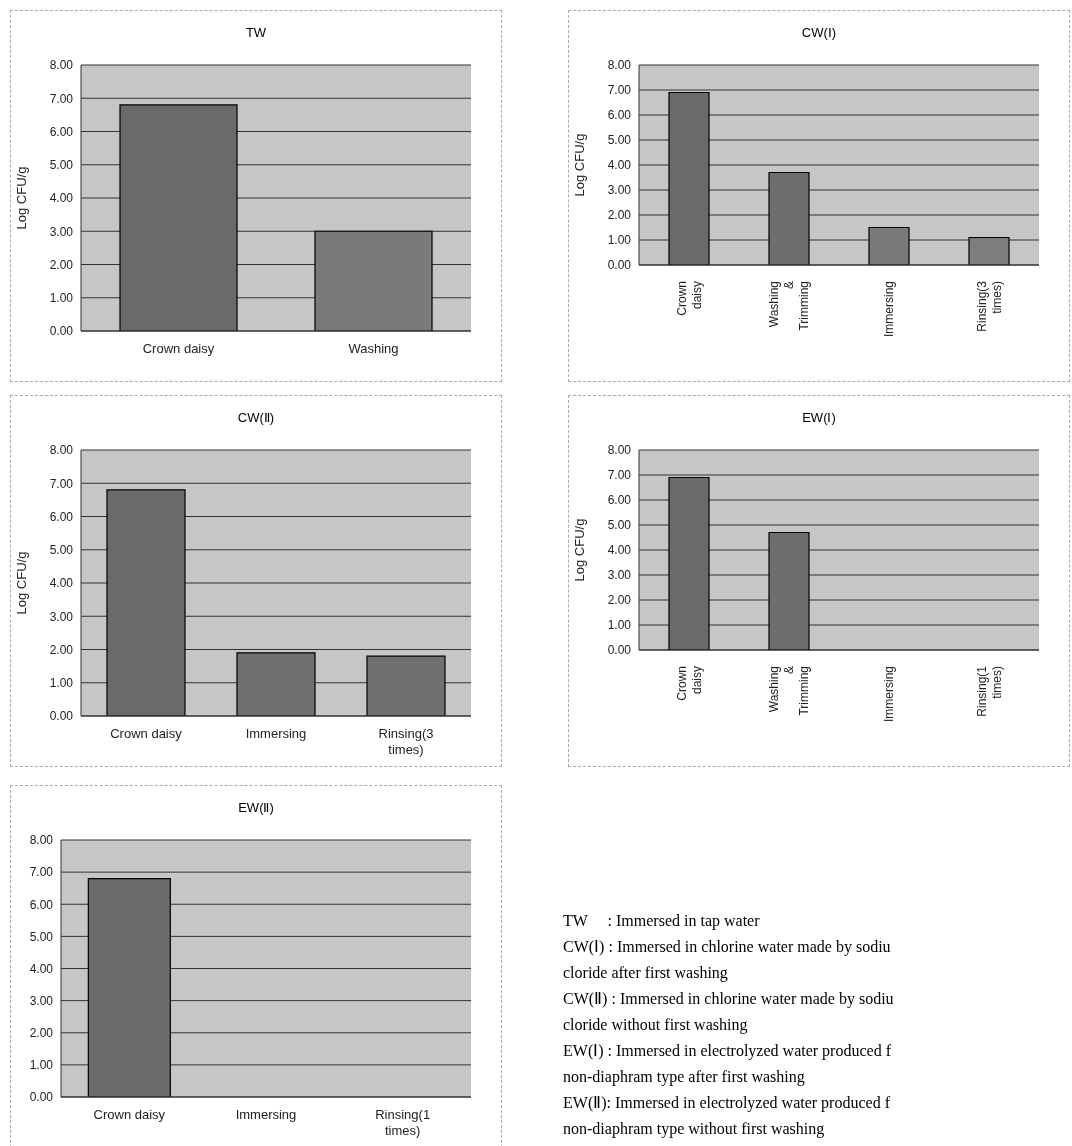 Image resolution: width=1072 pixels, height=1146 pixels. What do you see at coordinates (727, 1051) in the screenshot?
I see `text: EW(Ⅰ) : Immersed in electrolyzed water produced f` at bounding box center [727, 1051].